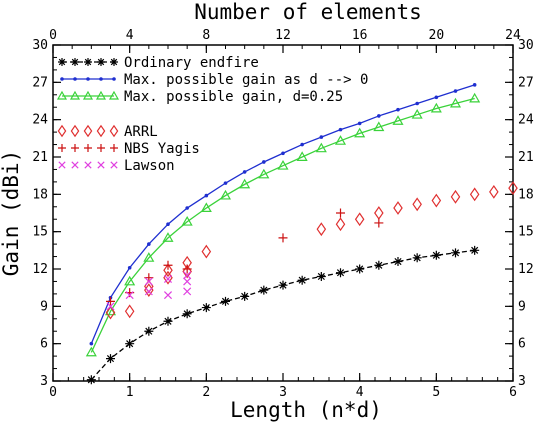 The width and height of the screenshot is (541, 424). What do you see at coordinates (522, 306) in the screenshot?
I see `y-tick-label-right: 9` at bounding box center [522, 306].